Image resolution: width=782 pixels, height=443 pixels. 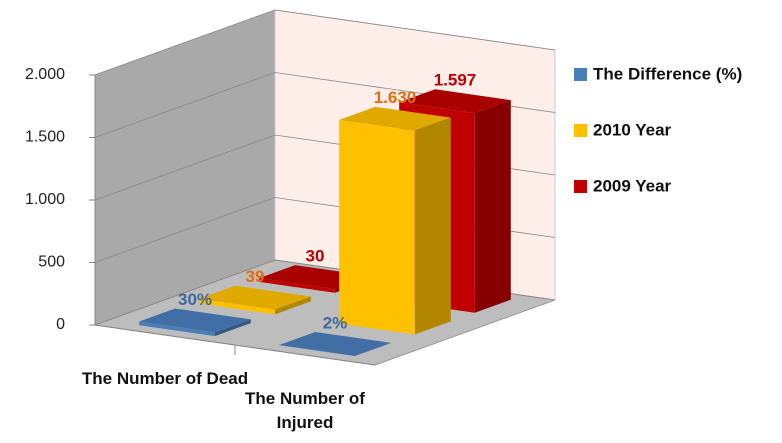 What do you see at coordinates (325, 42) in the screenshot?
I see `grid-line` at bounding box center [325, 42].